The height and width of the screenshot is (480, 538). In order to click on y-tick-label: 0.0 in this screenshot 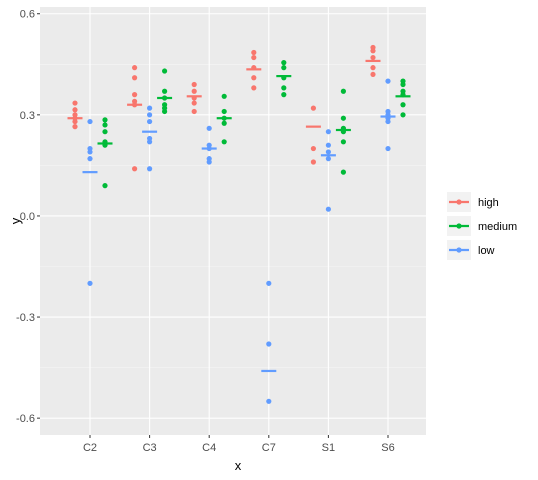, I will do `click(27, 217)`.